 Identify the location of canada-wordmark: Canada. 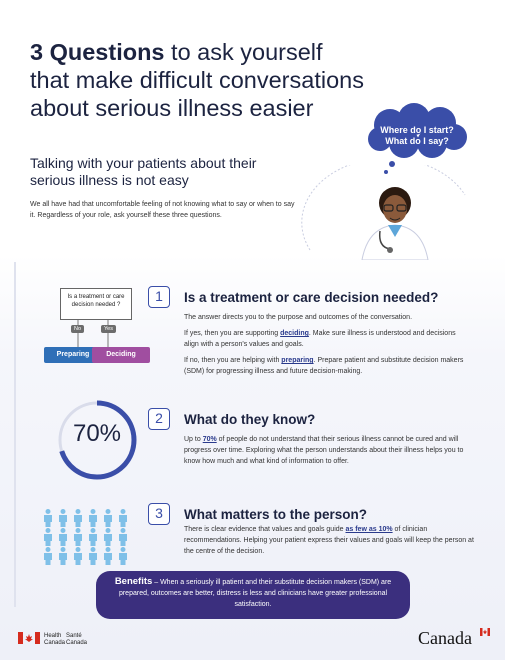
(445, 638).